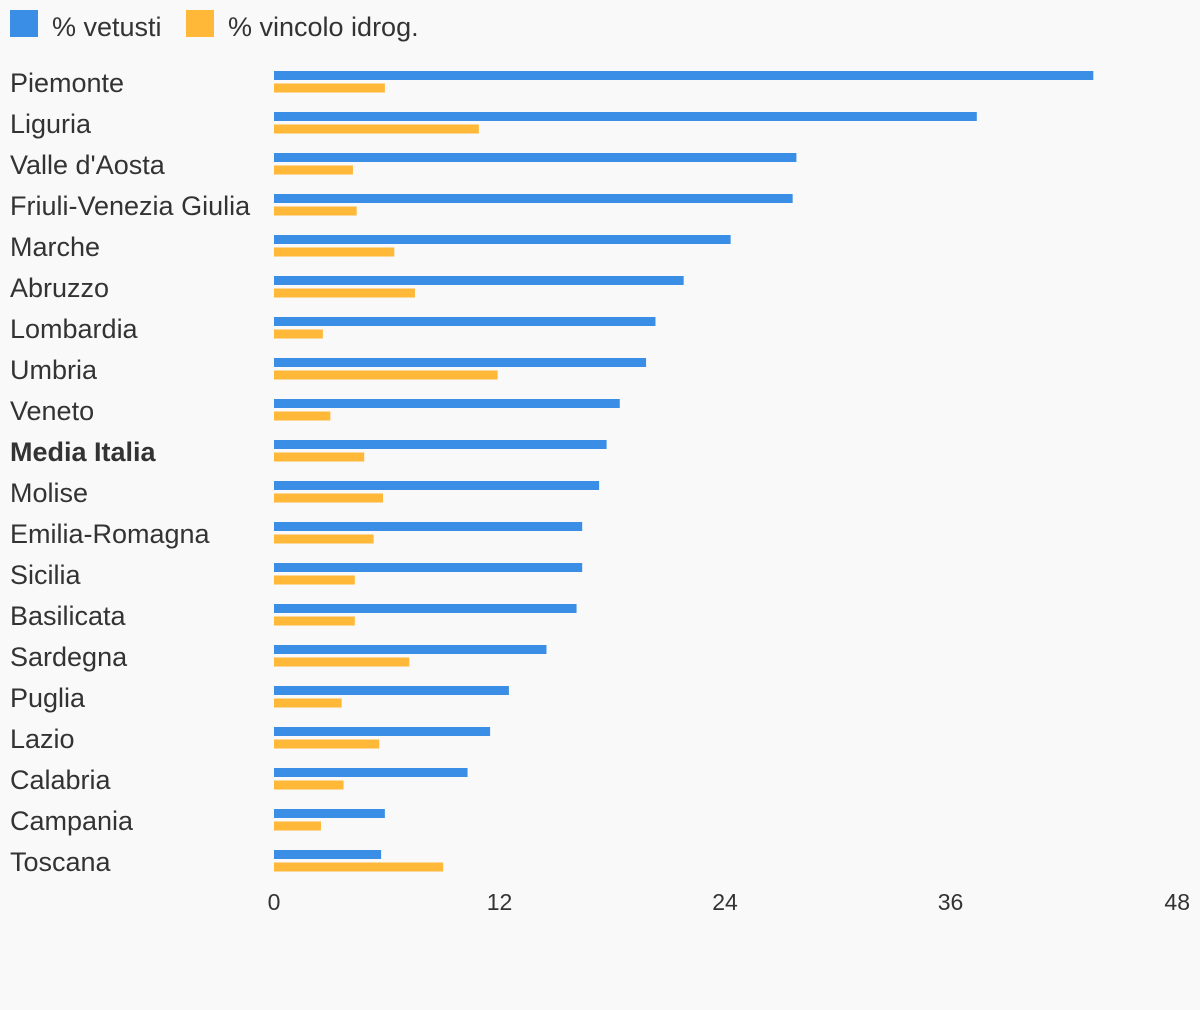 The height and width of the screenshot is (1010, 1200). Describe the element at coordinates (323, 27) in the screenshot. I see `legend-label-vincolo: % vincolo idrog.` at that location.